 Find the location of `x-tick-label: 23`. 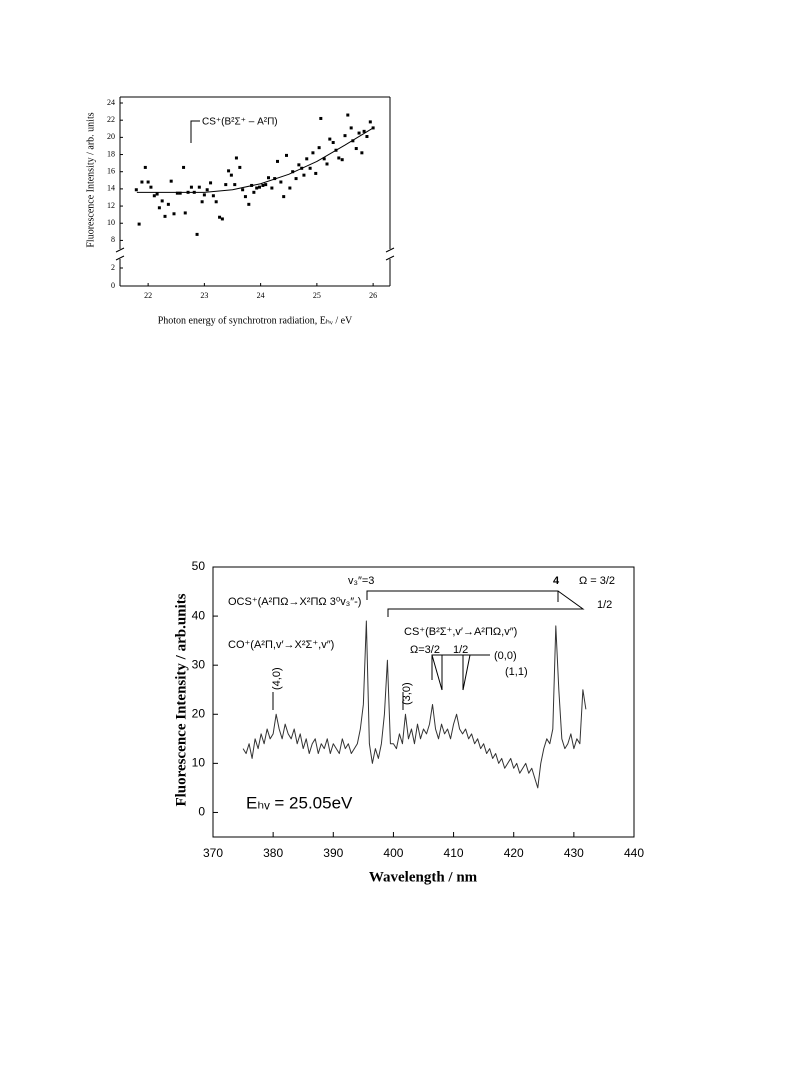

x-tick-label: 23 is located at coordinates (204, 295).